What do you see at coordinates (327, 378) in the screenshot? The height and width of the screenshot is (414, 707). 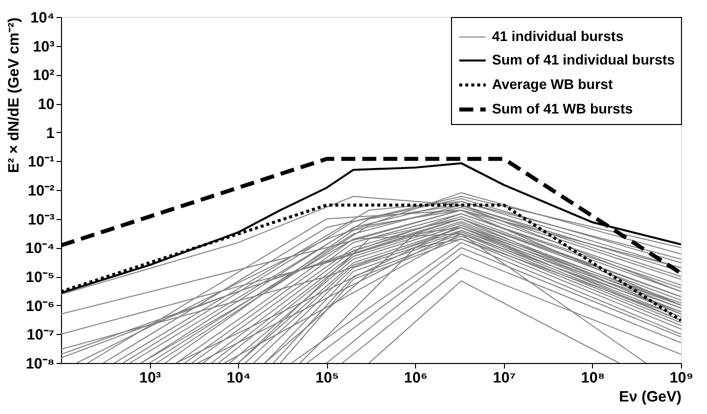 I see `x-tick-label: 10⁵` at bounding box center [327, 378].